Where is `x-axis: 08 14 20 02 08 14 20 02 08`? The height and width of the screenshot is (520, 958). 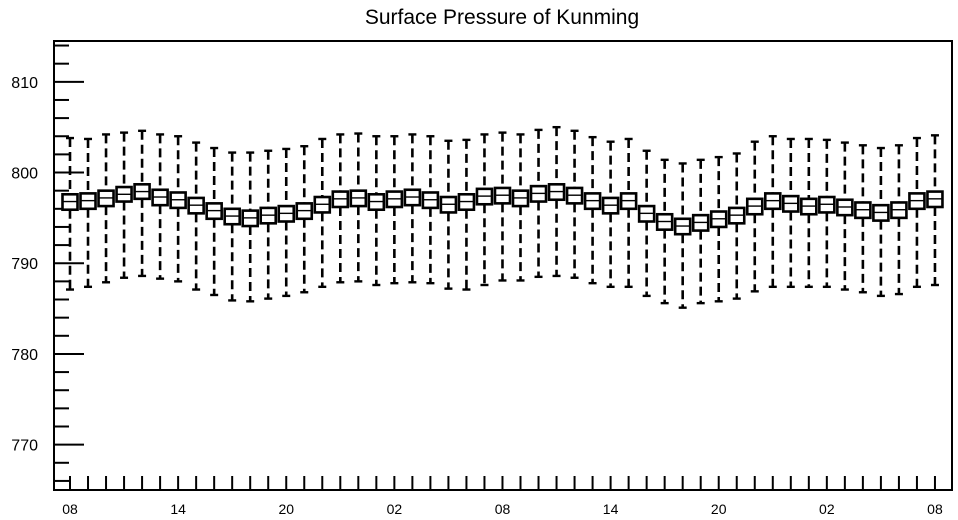
x-axis: 08 14 20 02 08 14 20 02 08 is located at coordinates (502, 496).